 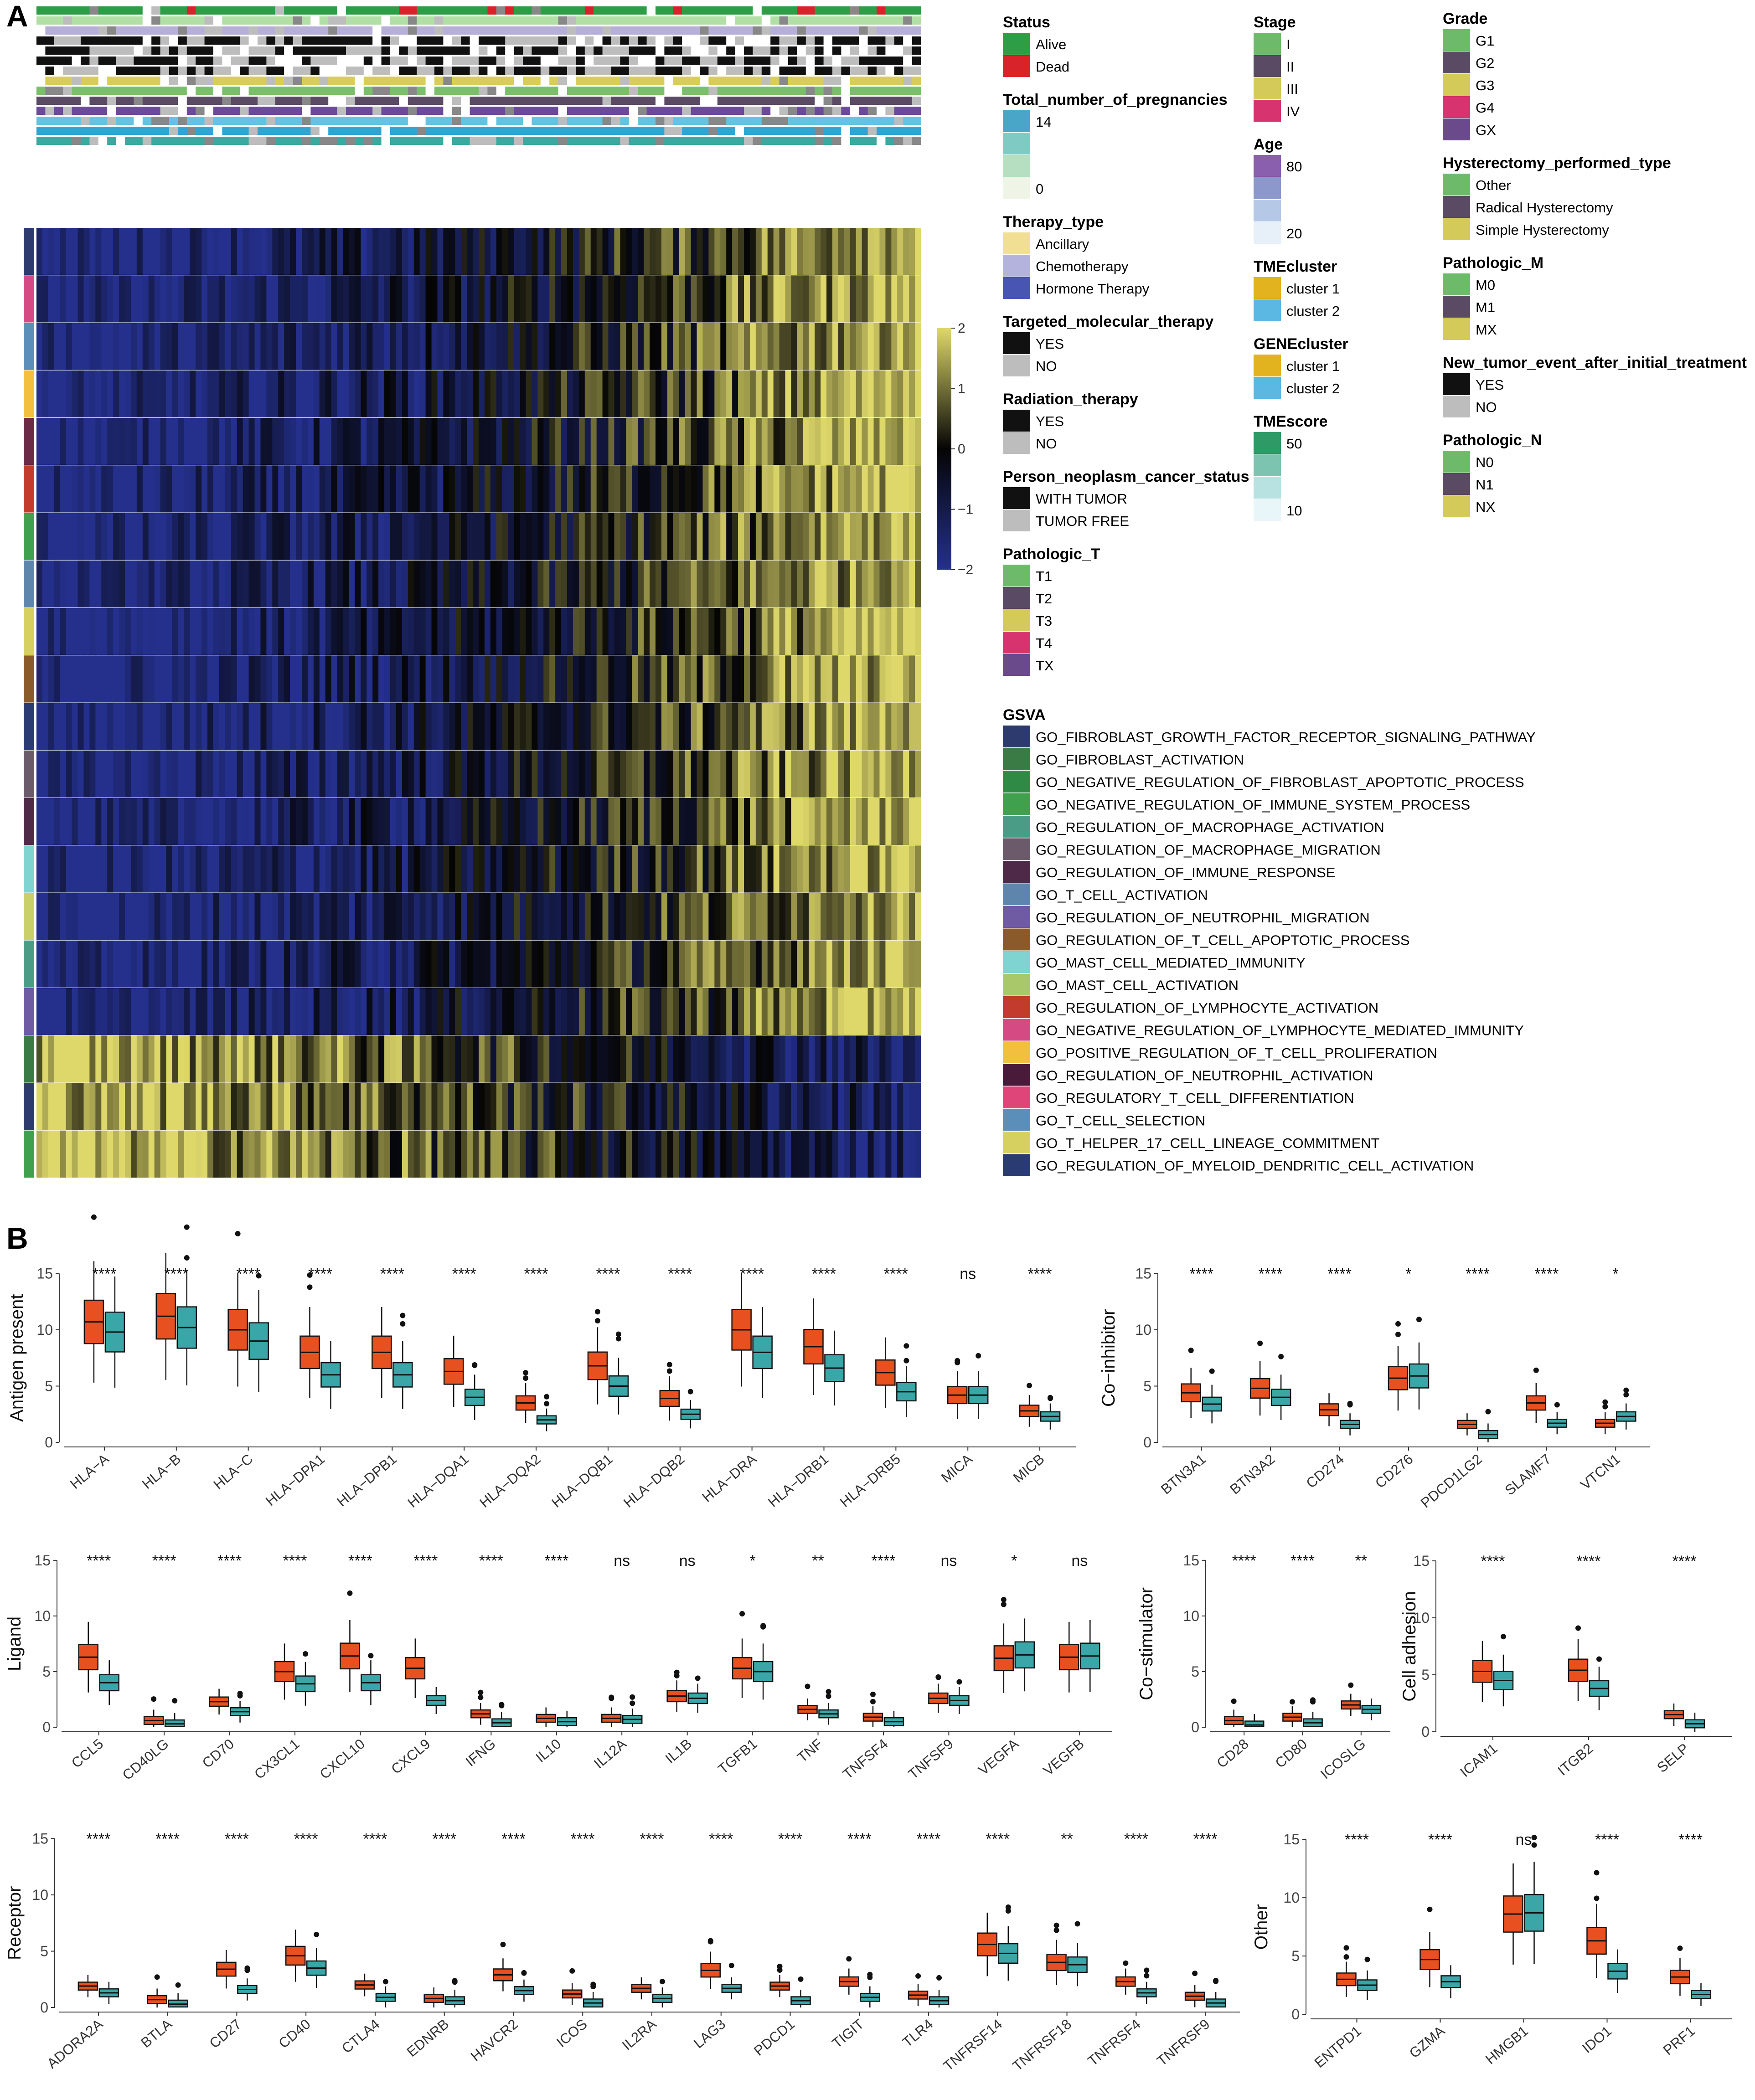 I want to click on heatmap-row, so click(x=478, y=394).